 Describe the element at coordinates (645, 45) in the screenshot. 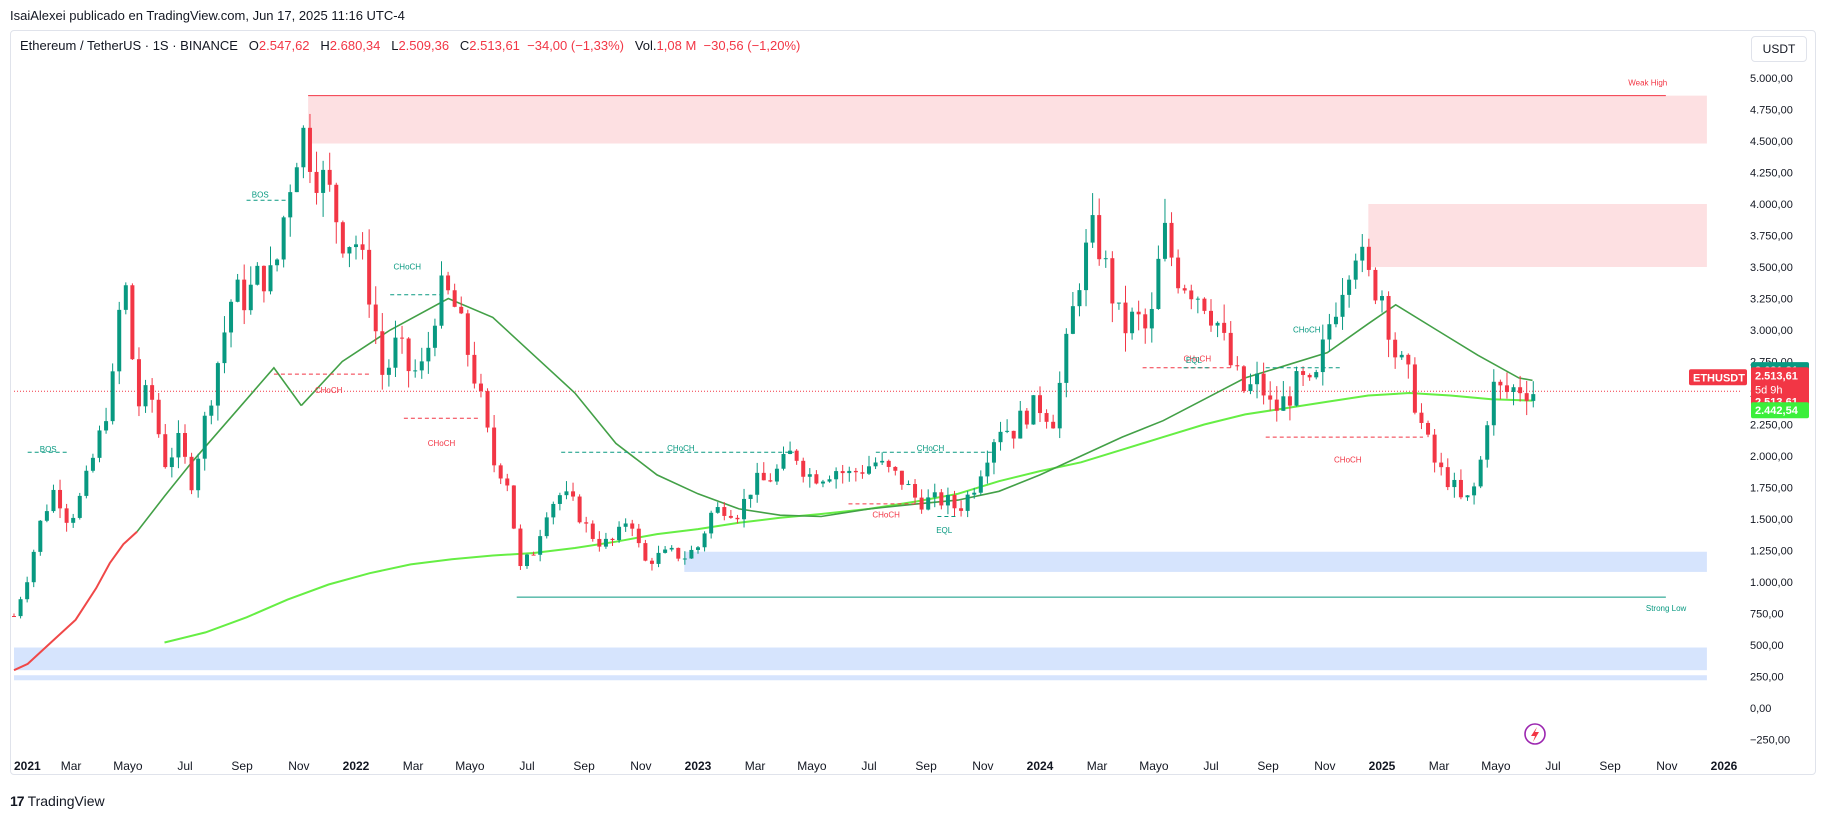

I see `volume-label: Vol.` at that location.